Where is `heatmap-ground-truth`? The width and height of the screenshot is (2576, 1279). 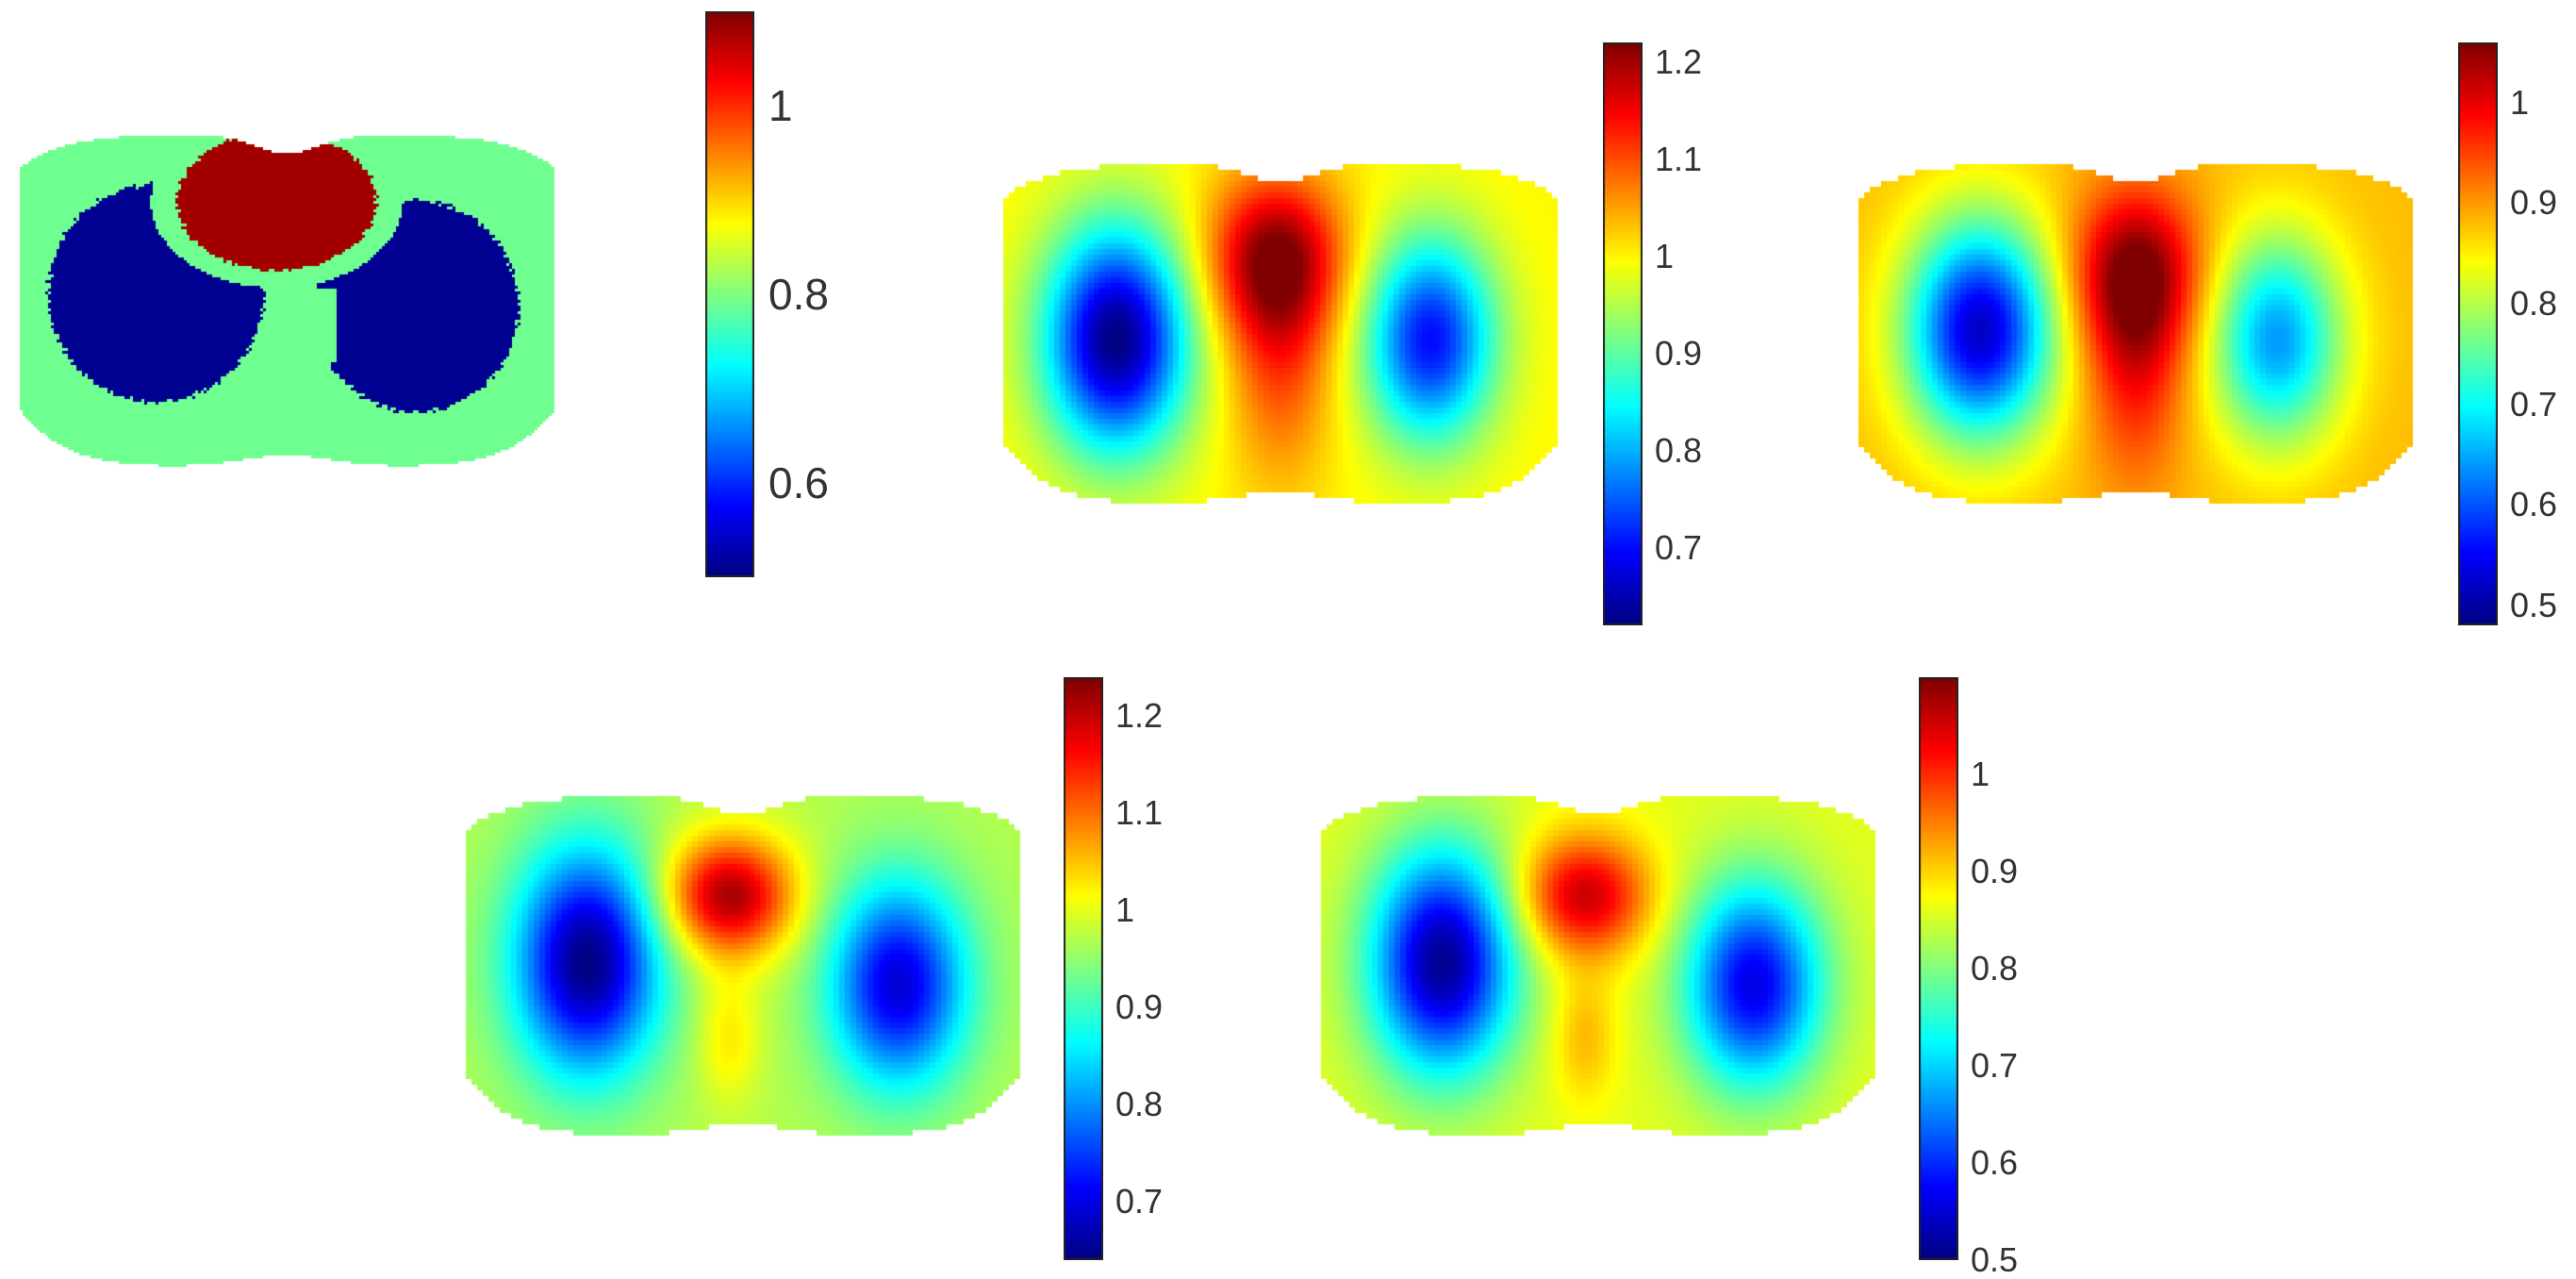
heatmap-ground-truth is located at coordinates (287, 297).